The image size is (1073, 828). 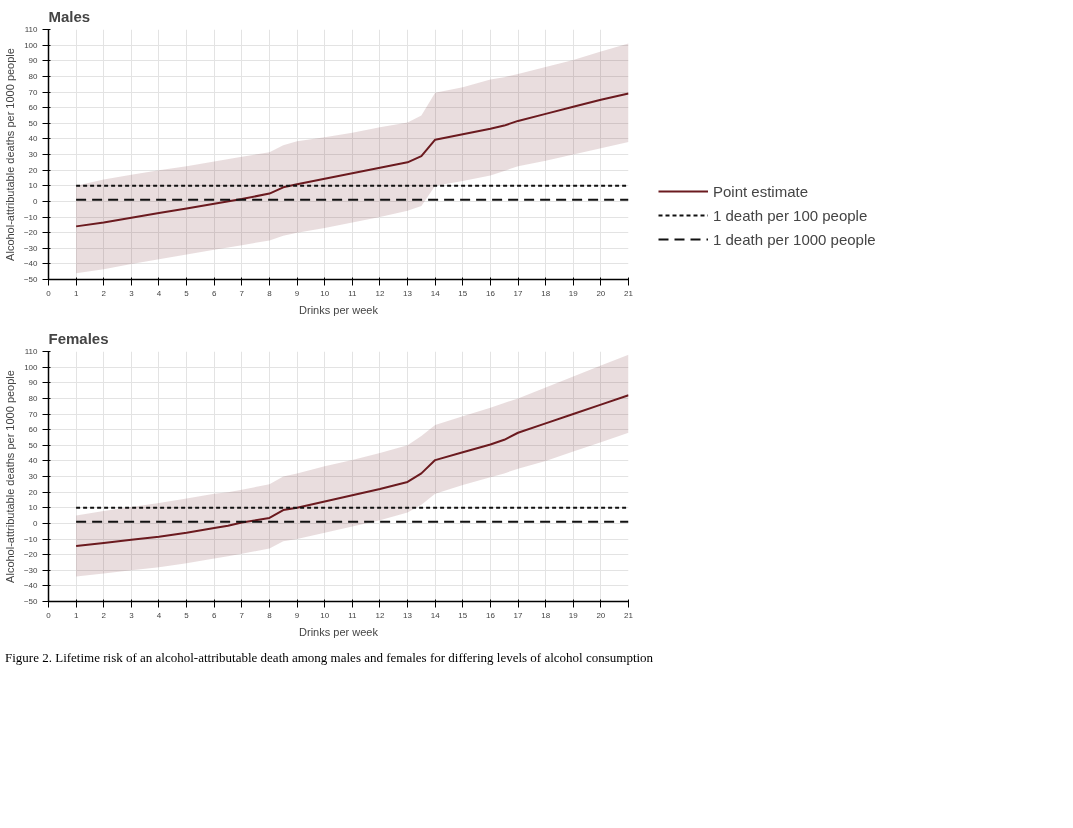 I want to click on caption: Figure 2. Lifetime risk of an alcohol-attributable death among males and females for differing levels of alcohol consumption, so click(x=329, y=658).